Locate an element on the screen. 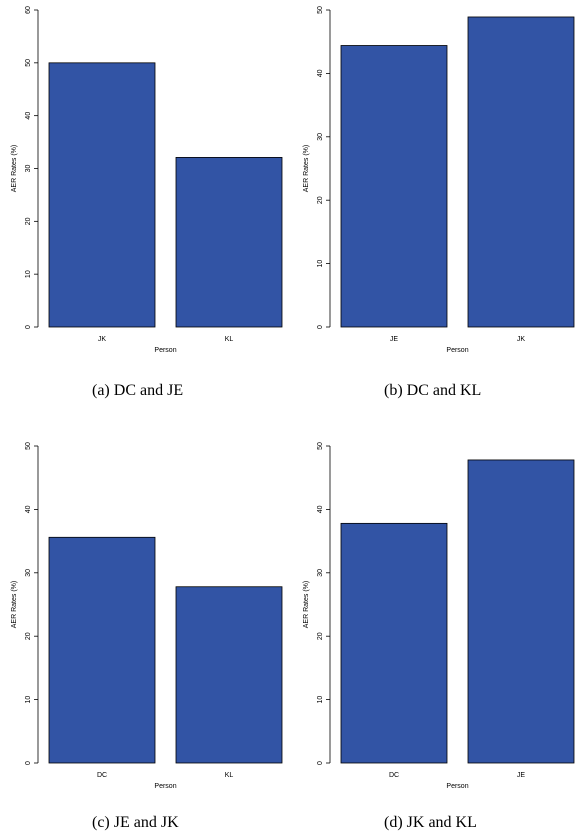  caption-b: (b) DC and KL is located at coordinates (433, 390).